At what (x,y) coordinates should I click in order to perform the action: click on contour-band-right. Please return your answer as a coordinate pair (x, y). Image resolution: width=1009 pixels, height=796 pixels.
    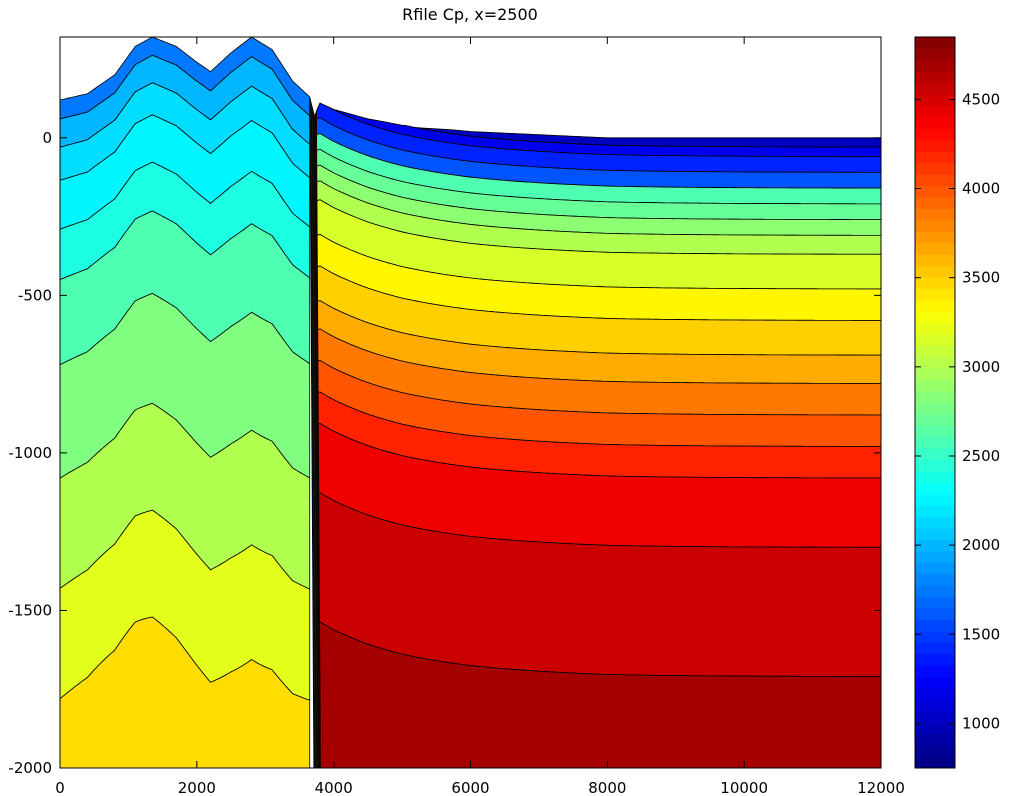
    Looking at the image, I should click on (598, 694).